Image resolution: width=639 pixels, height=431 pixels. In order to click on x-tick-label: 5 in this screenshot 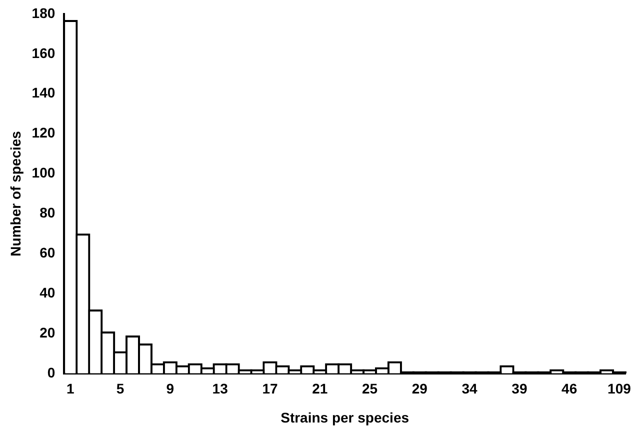, I will do `click(120, 388)`.